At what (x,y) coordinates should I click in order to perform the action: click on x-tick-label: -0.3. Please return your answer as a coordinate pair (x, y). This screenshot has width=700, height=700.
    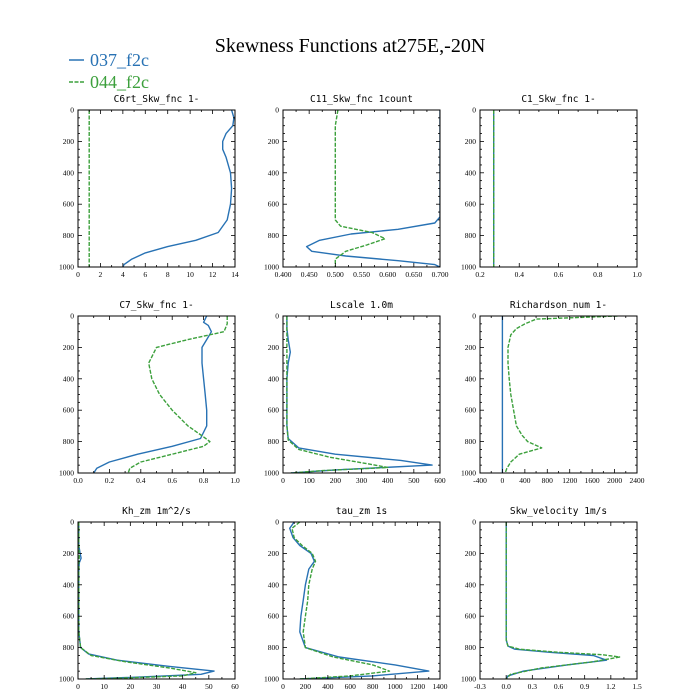
    Looking at the image, I should click on (480, 686).